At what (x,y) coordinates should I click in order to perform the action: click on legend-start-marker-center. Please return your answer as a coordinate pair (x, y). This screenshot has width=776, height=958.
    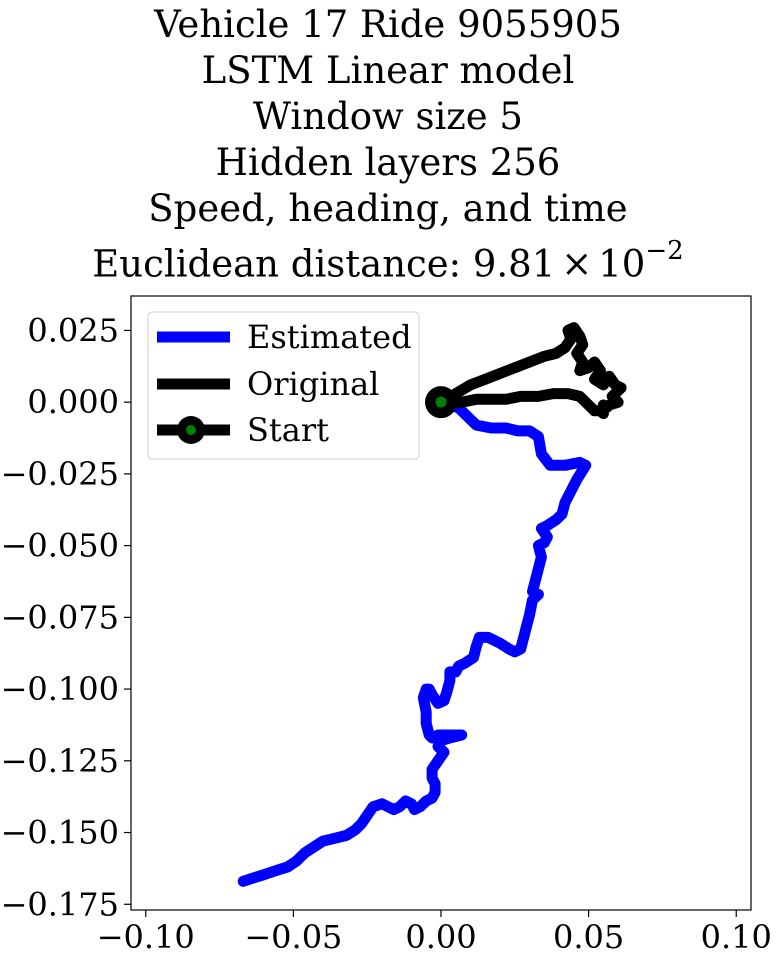
    Looking at the image, I should click on (191, 430).